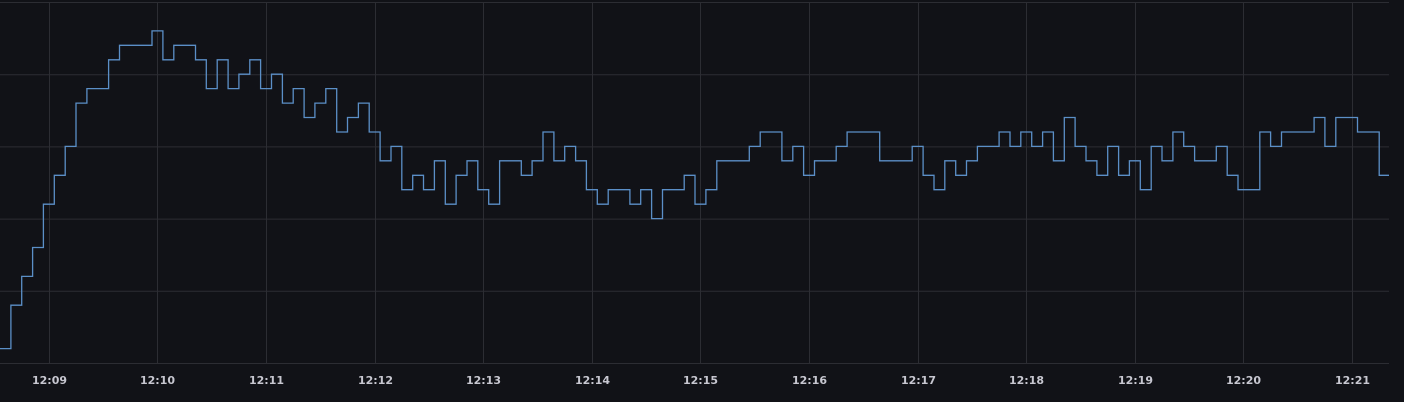  I want to click on x-tick-label: 12:14, so click(592, 380).